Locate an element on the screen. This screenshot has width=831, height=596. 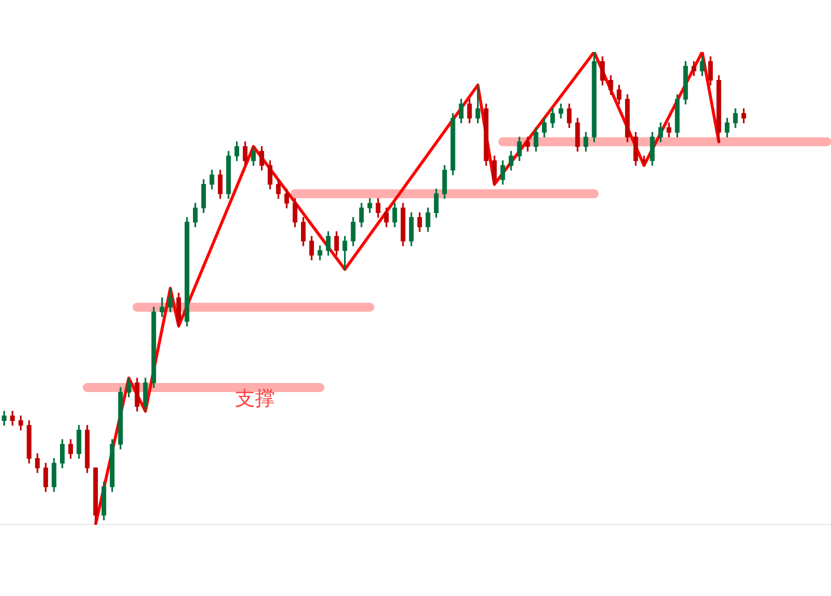
annotation: 支撑 is located at coordinates (255, 398).